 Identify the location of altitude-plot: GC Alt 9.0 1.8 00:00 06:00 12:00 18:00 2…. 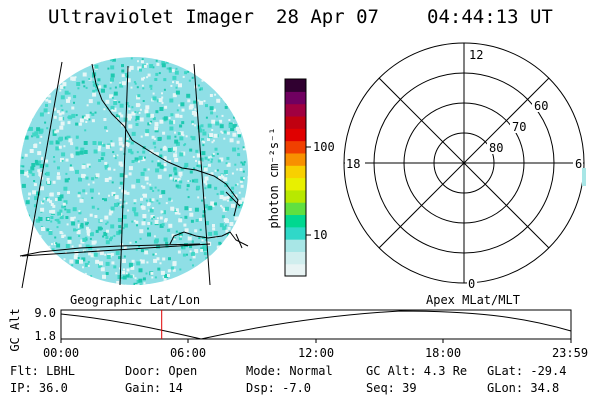
(298, 333).